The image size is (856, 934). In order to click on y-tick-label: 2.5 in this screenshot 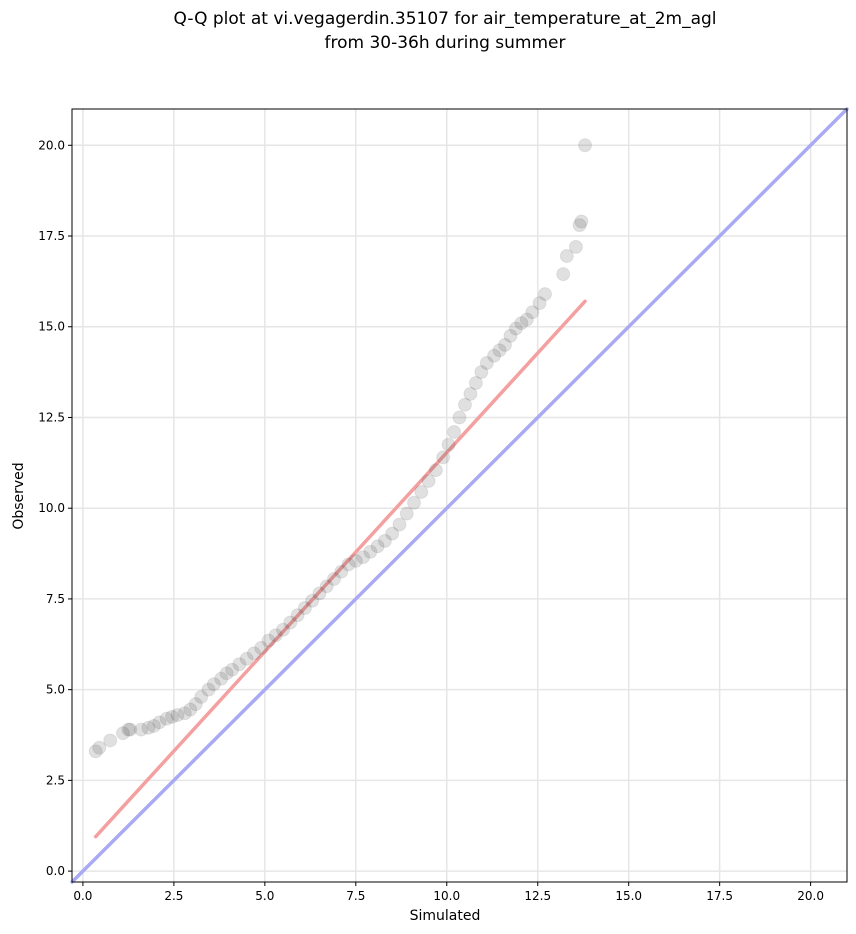, I will do `click(55, 780)`.